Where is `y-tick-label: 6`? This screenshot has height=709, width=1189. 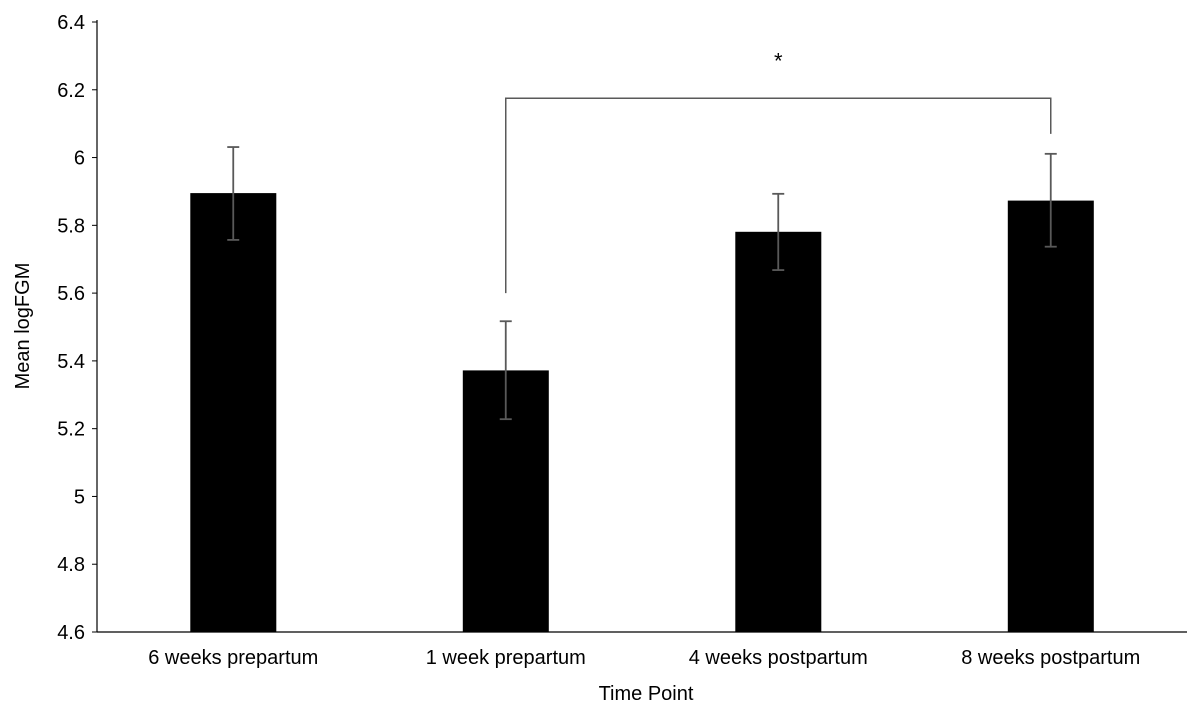
y-tick-label: 6 is located at coordinates (79, 159).